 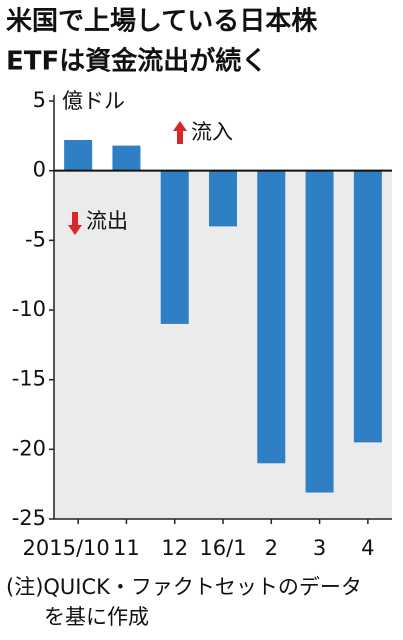 What do you see at coordinates (93, 101) in the screenshot?
I see `unit-label: 億ドル` at bounding box center [93, 101].